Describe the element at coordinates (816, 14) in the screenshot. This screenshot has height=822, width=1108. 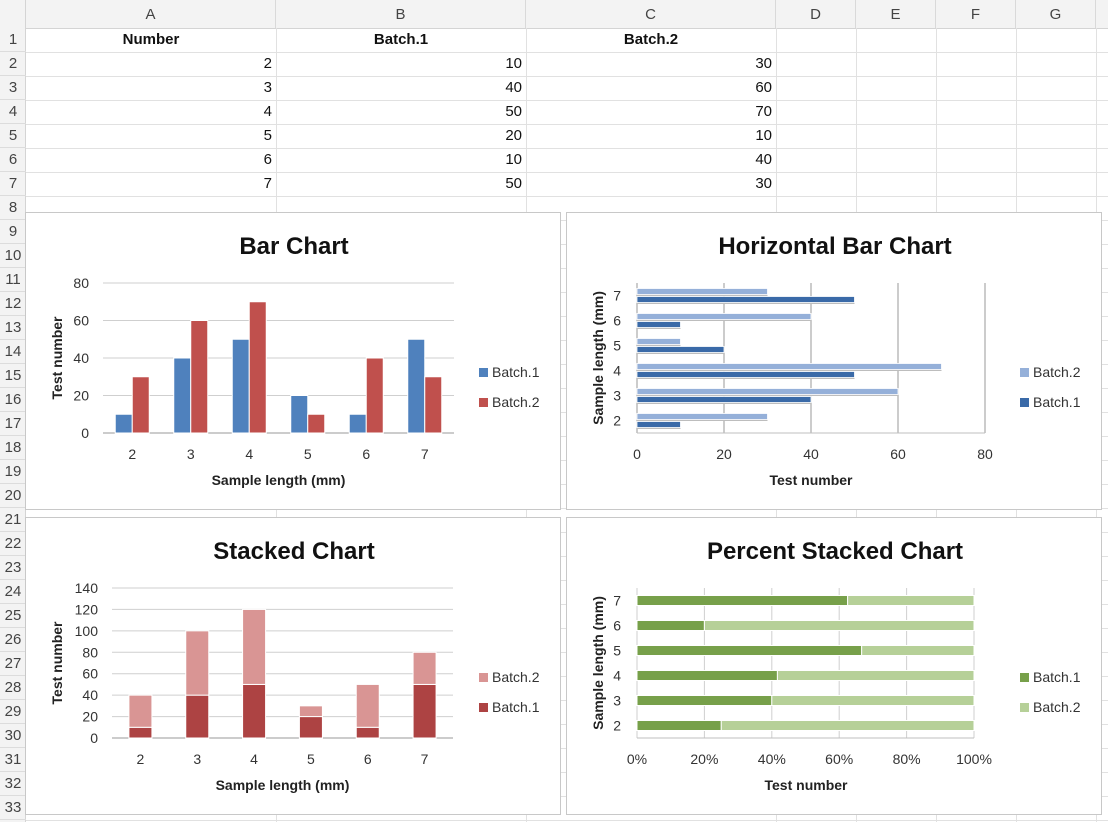
I see `column-header-d: D` at that location.